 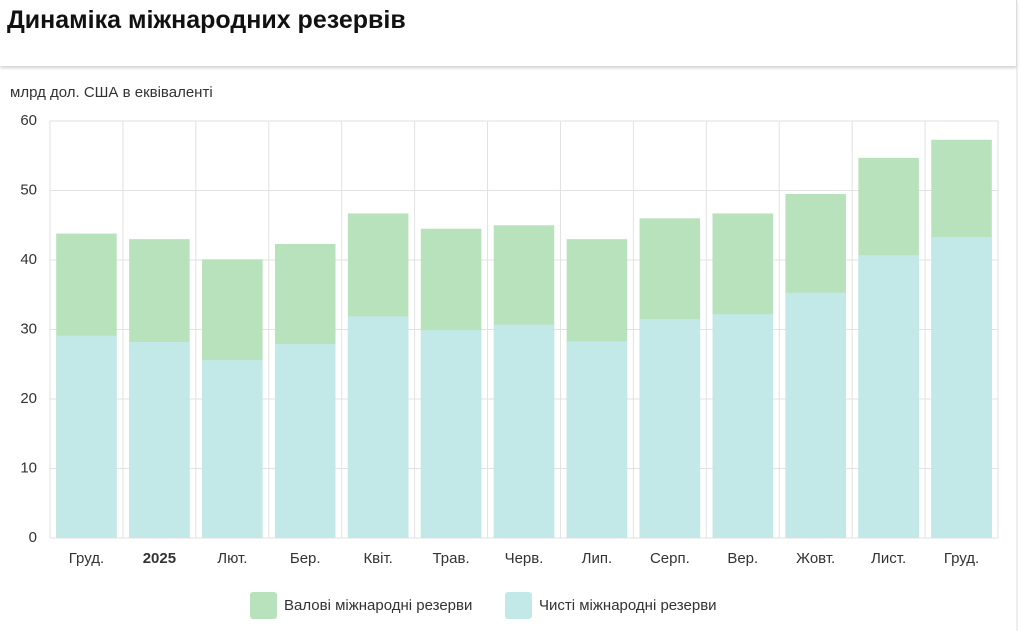 What do you see at coordinates (742, 558) in the screenshot?
I see `x-tick-label: Вер.` at bounding box center [742, 558].